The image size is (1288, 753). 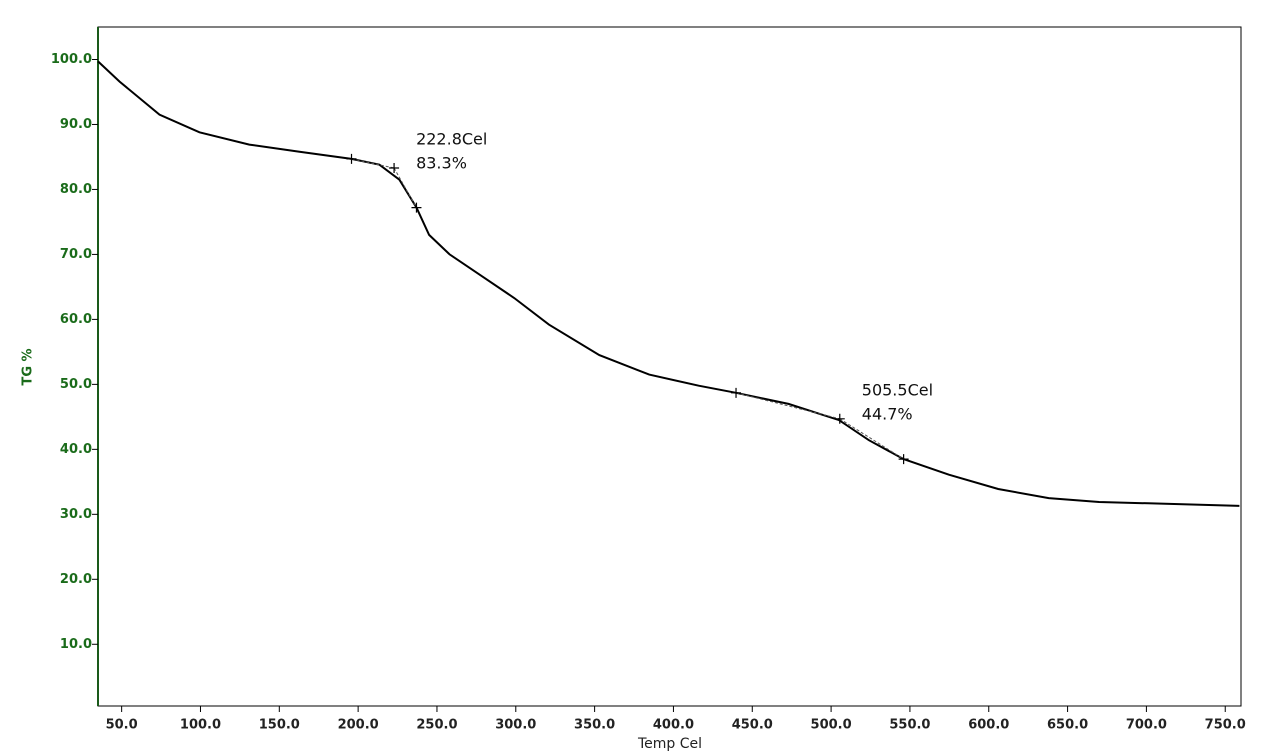 I want to click on y-tick-label: 30.0, so click(x=76, y=514).